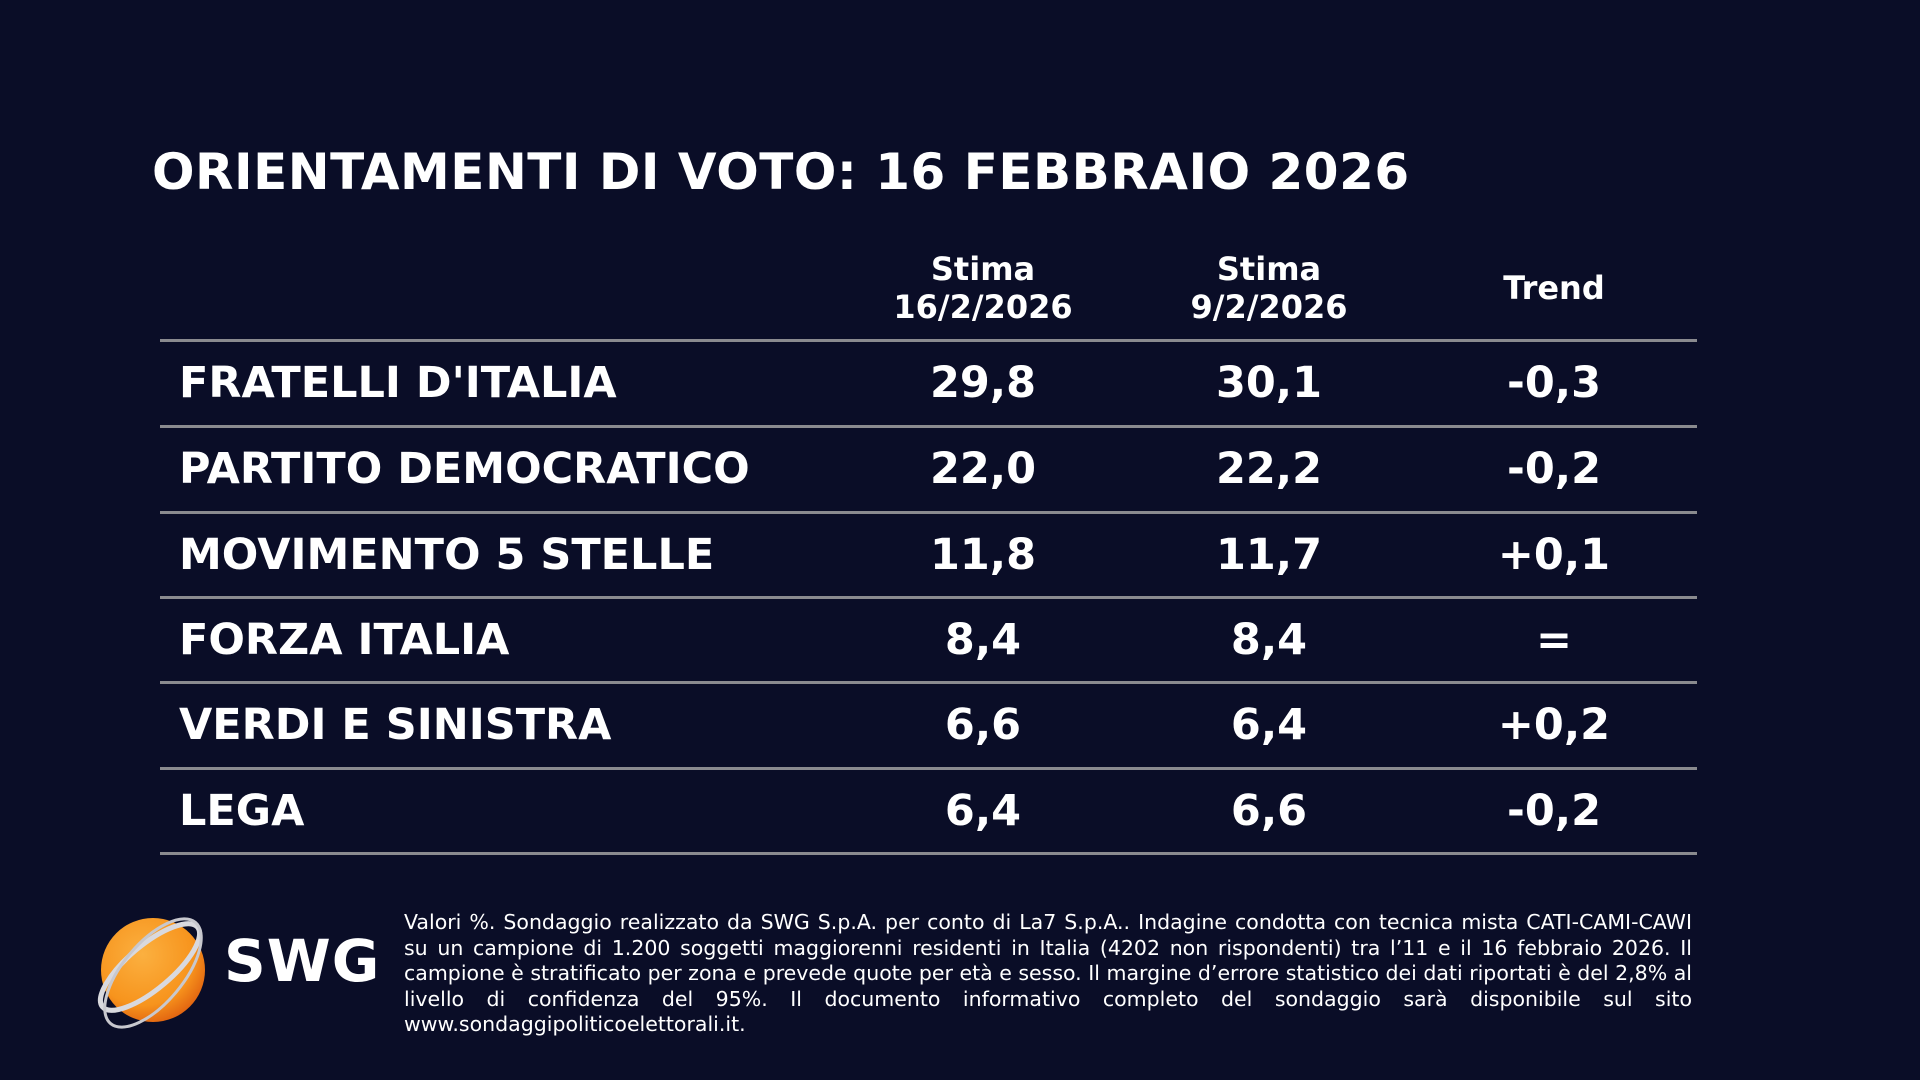 This screenshot has width=1920, height=1080. I want to click on current-estimate: 22,0, so click(983, 469).